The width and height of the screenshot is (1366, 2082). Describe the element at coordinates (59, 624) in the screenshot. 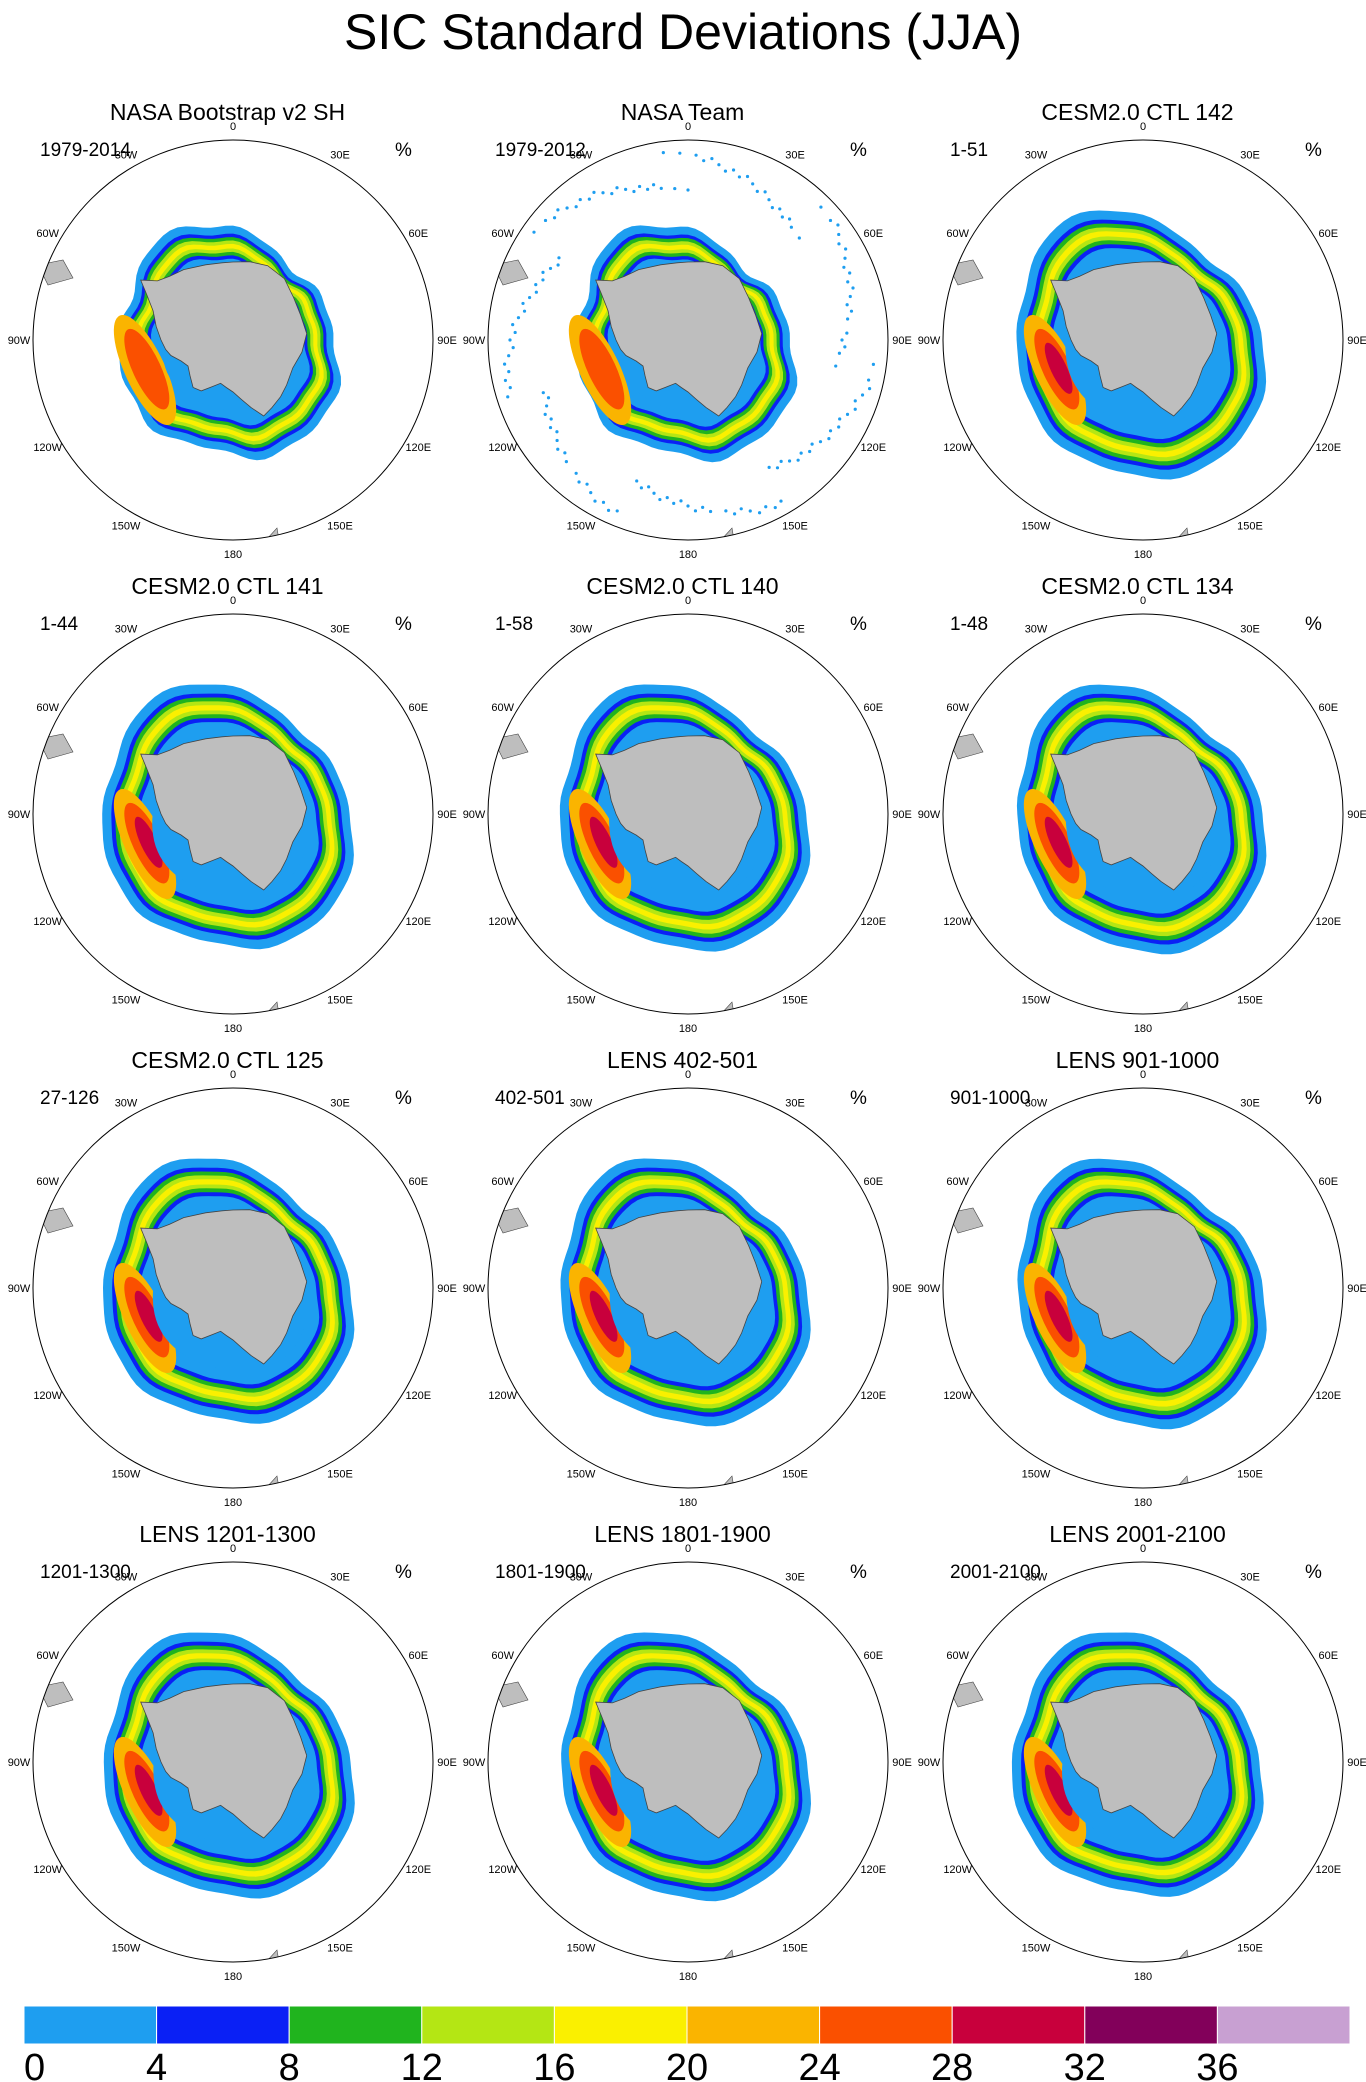

I see `panel-period: 1-44` at that location.